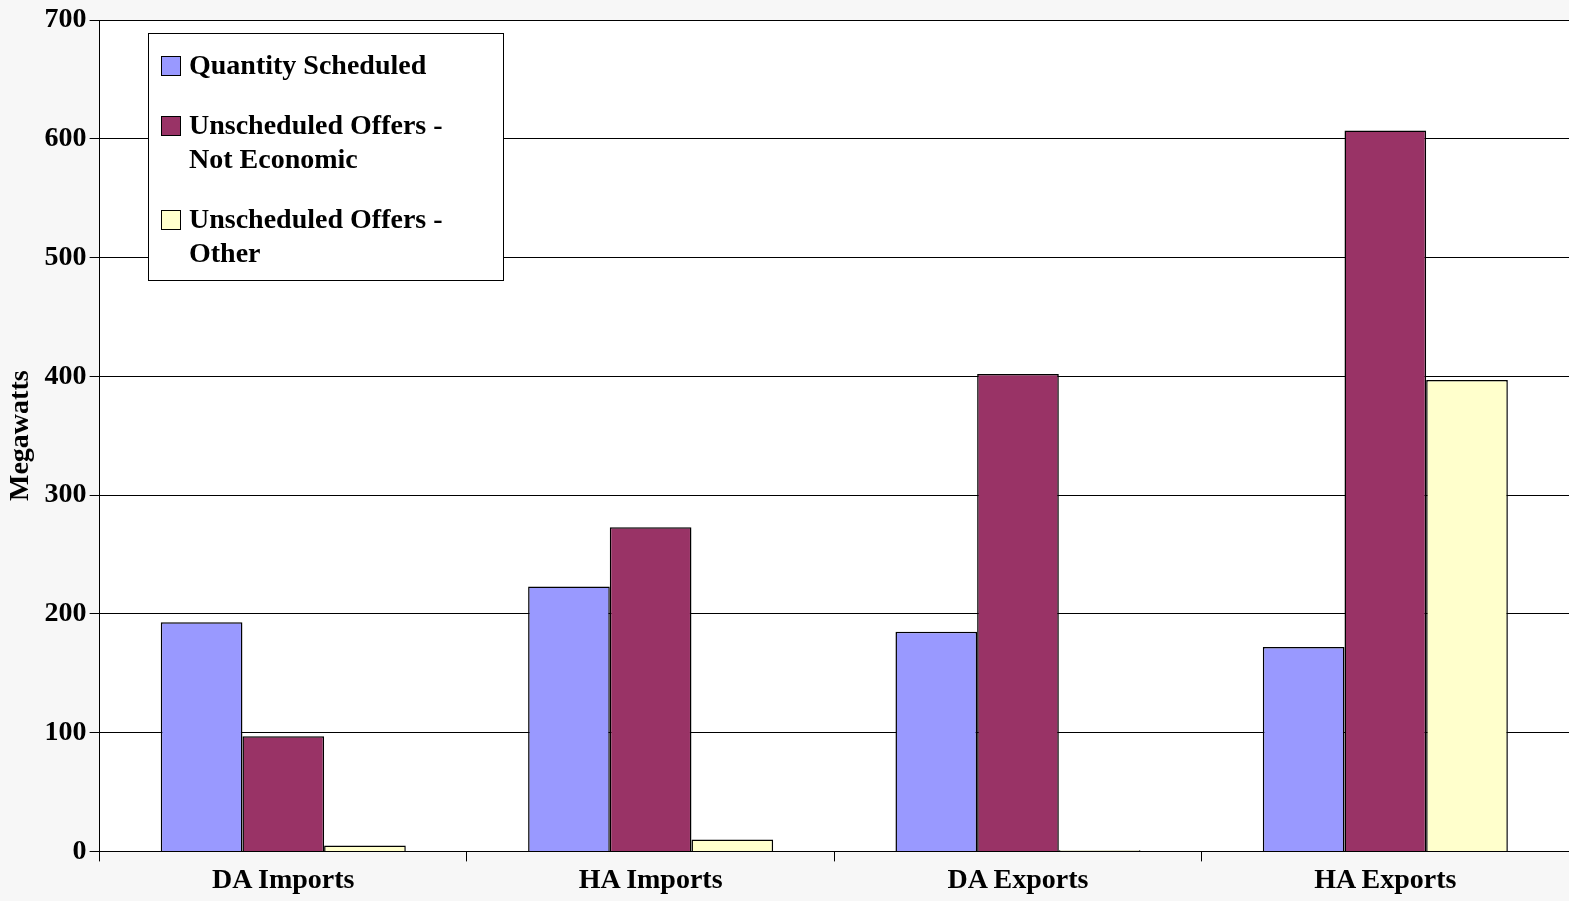  What do you see at coordinates (65, 493) in the screenshot?
I see `y-tick-label: 300` at bounding box center [65, 493].